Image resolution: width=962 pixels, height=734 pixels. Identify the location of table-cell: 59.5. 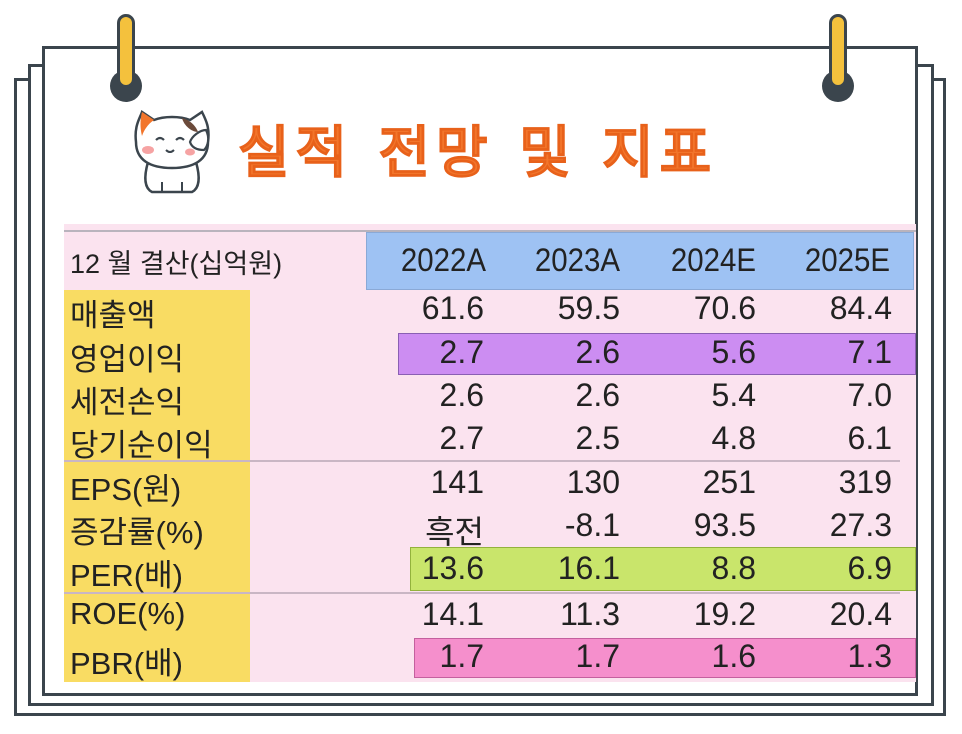
(588, 308).